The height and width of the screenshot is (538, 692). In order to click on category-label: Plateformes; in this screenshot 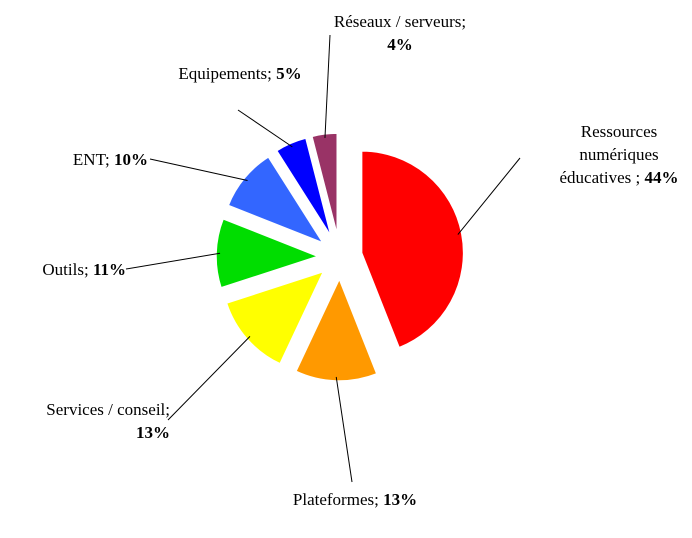, I will do `click(335, 499)`.